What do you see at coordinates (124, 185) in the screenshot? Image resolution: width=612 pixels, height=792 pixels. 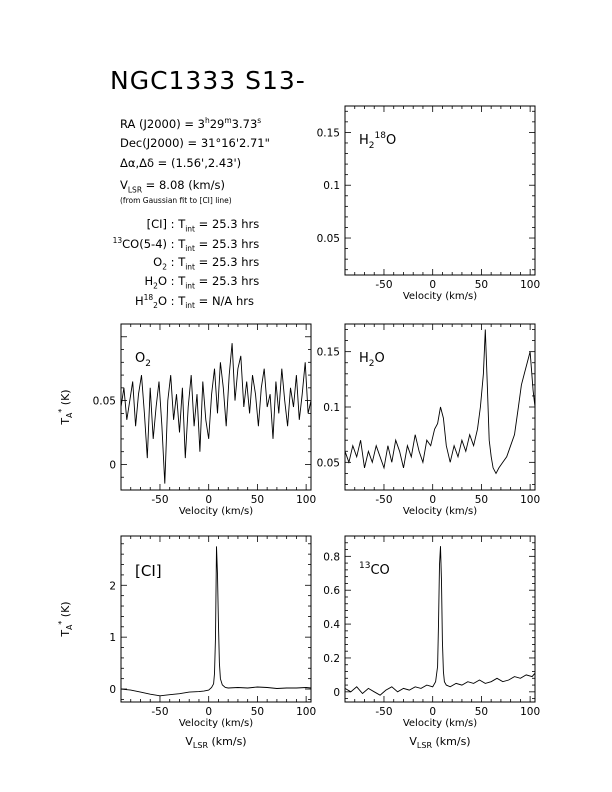 I see `vlsr-prefix: V` at bounding box center [124, 185].